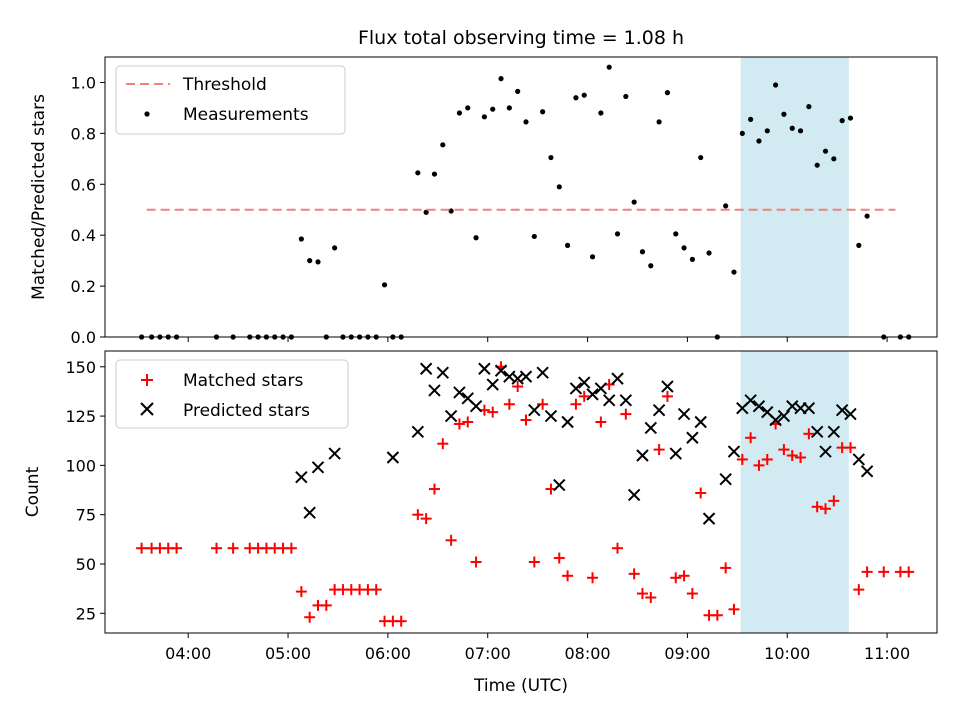 Image resolution: width=960 pixels, height=720 pixels. What do you see at coordinates (83, 184) in the screenshot?
I see `top-y-tick-label: 0.6` at bounding box center [83, 184].